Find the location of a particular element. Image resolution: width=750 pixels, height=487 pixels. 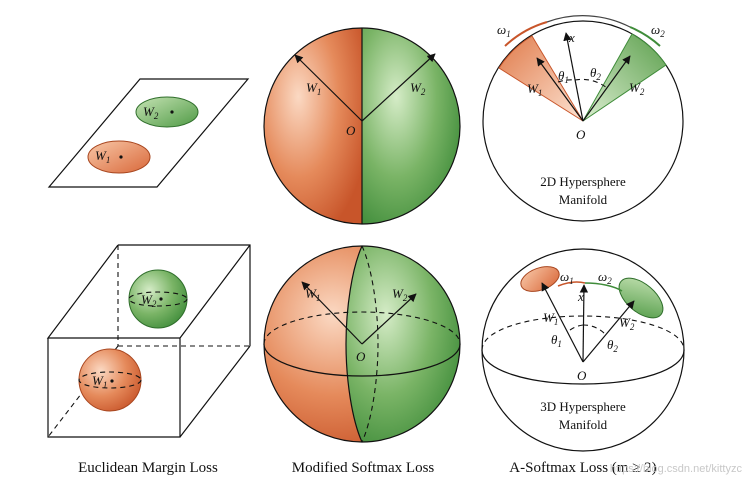

theta1-label-b: θ1 is located at coordinates (556, 340).